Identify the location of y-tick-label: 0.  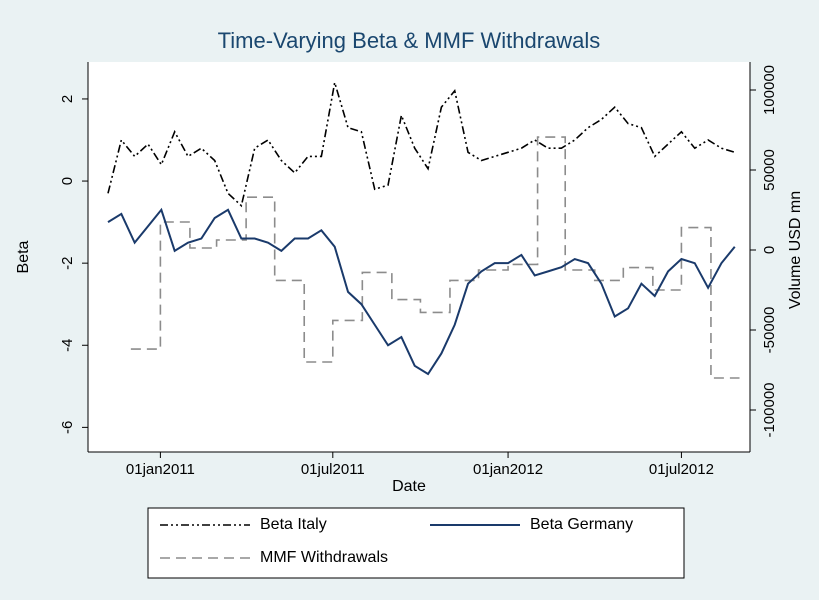
(67, 181).